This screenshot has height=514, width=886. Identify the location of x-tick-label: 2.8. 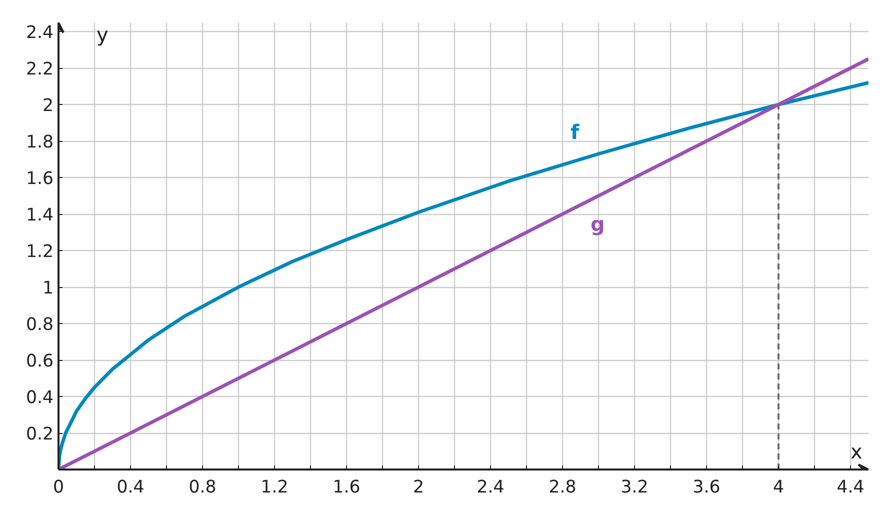
(562, 488).